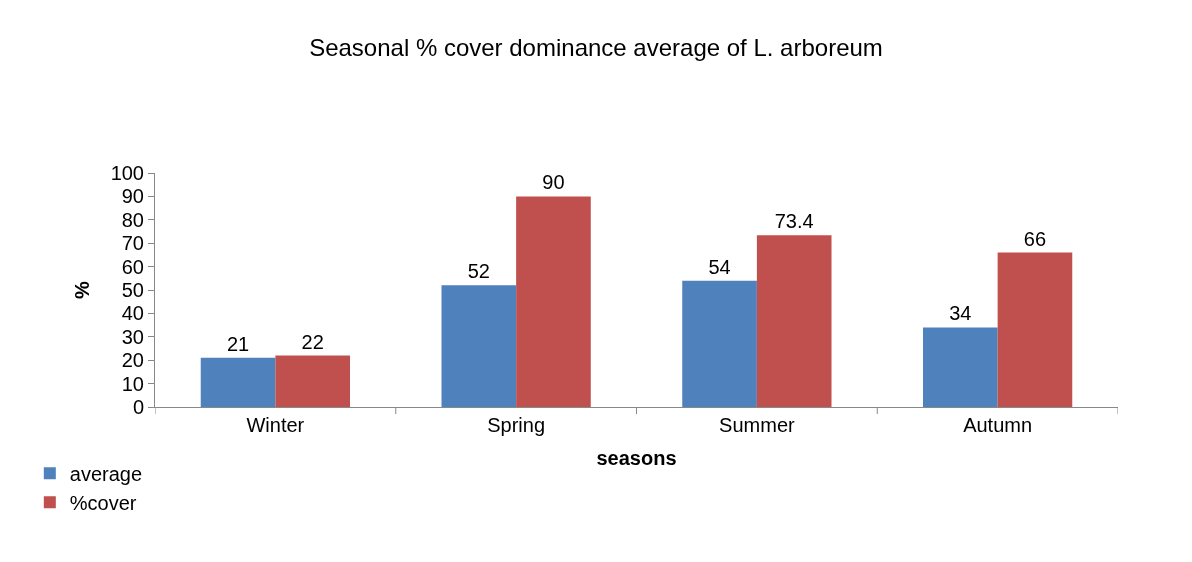 Image resolution: width=1192 pixels, height=562 pixels. What do you see at coordinates (312, 341) in the screenshot?
I see `data-label: 22` at bounding box center [312, 341].